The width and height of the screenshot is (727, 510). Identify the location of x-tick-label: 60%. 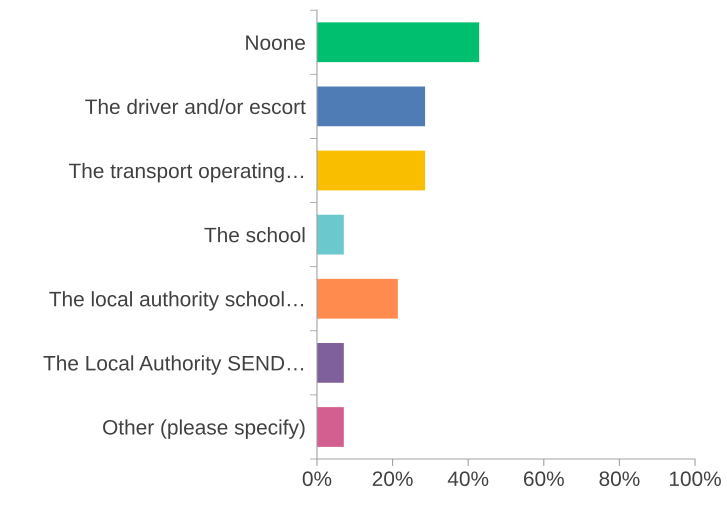
(544, 478).